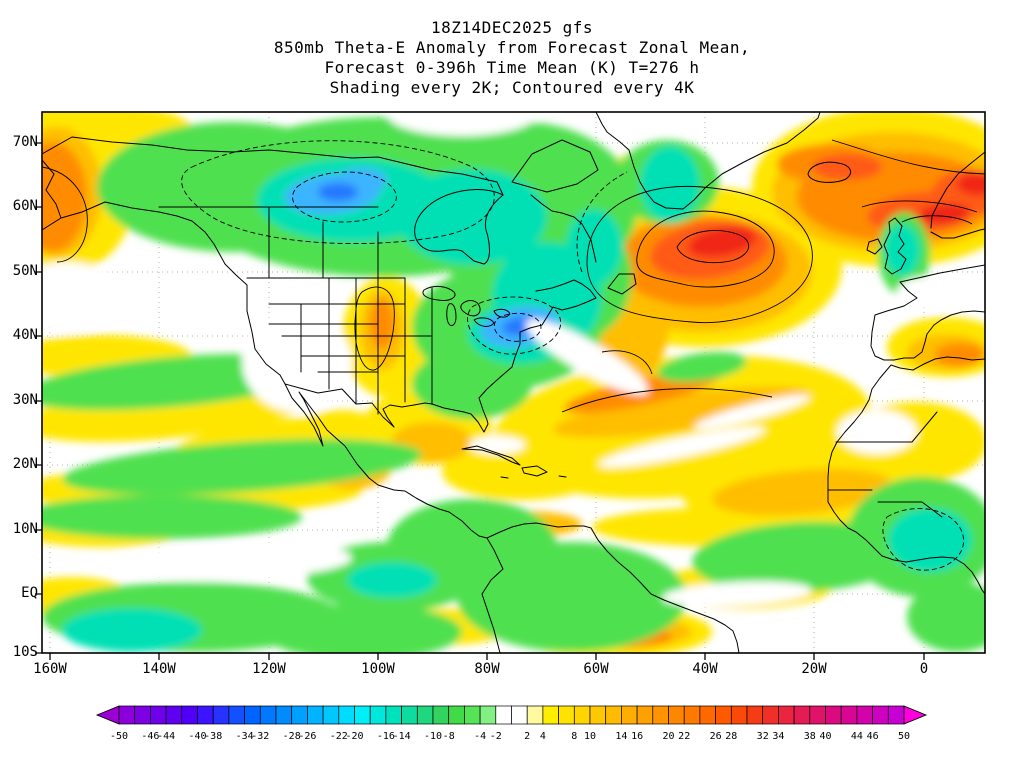 The image size is (1024, 768). Describe the element at coordinates (857, 736) in the screenshot. I see `colorbar-tick-label: 44` at that location.